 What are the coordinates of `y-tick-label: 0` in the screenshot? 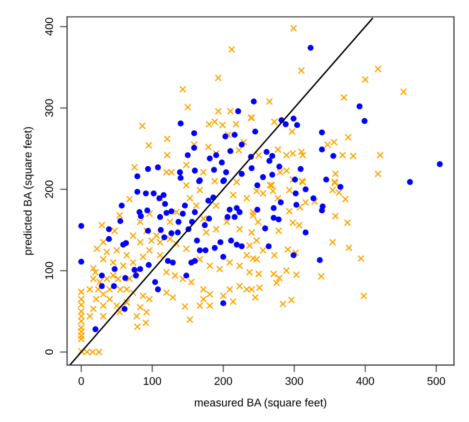 It's located at (49, 352).